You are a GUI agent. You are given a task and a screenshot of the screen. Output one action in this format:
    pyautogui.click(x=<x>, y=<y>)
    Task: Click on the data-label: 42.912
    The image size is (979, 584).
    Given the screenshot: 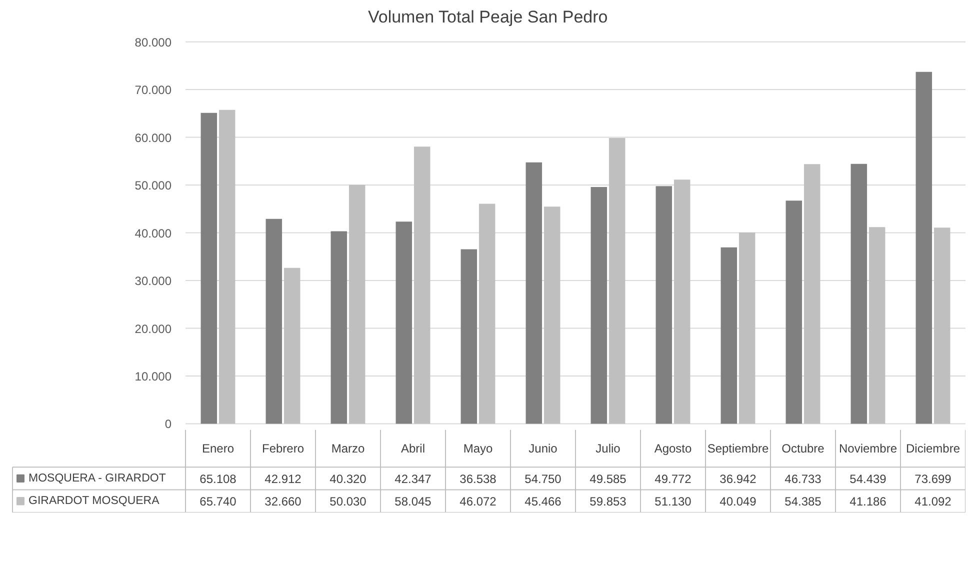 What is the action you would take?
    pyautogui.click(x=283, y=479)
    